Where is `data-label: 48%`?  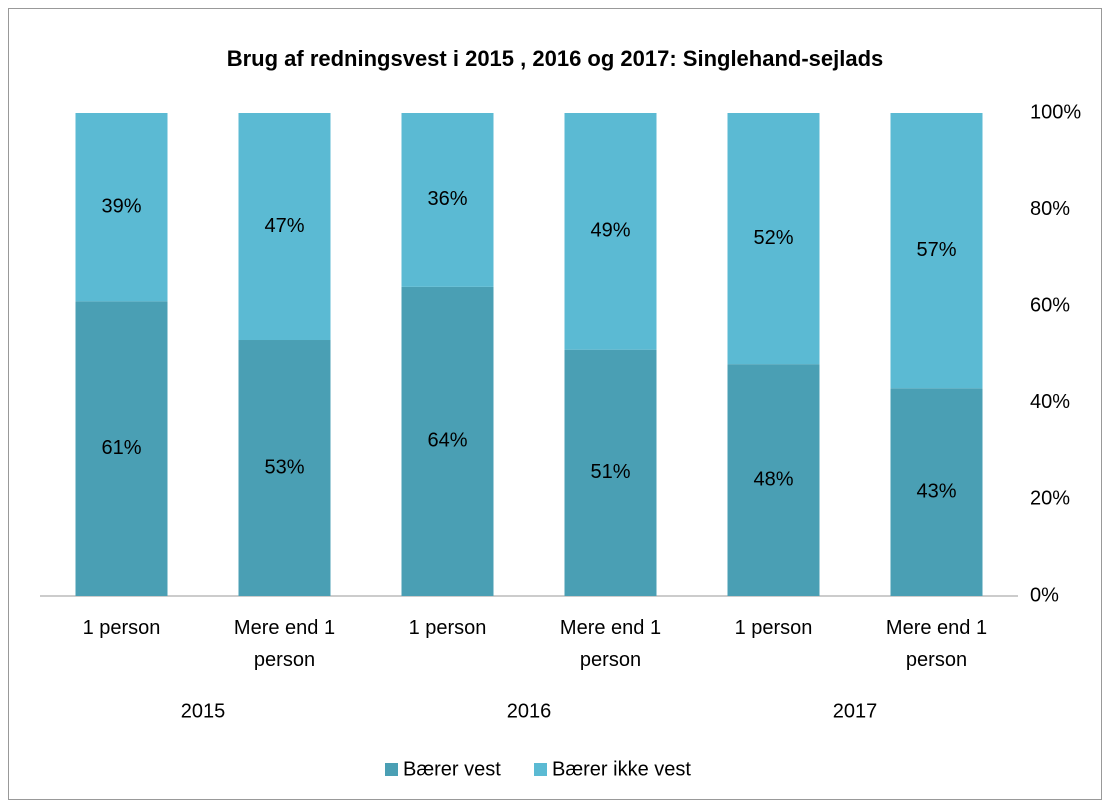
data-label: 48% is located at coordinates (773, 479).